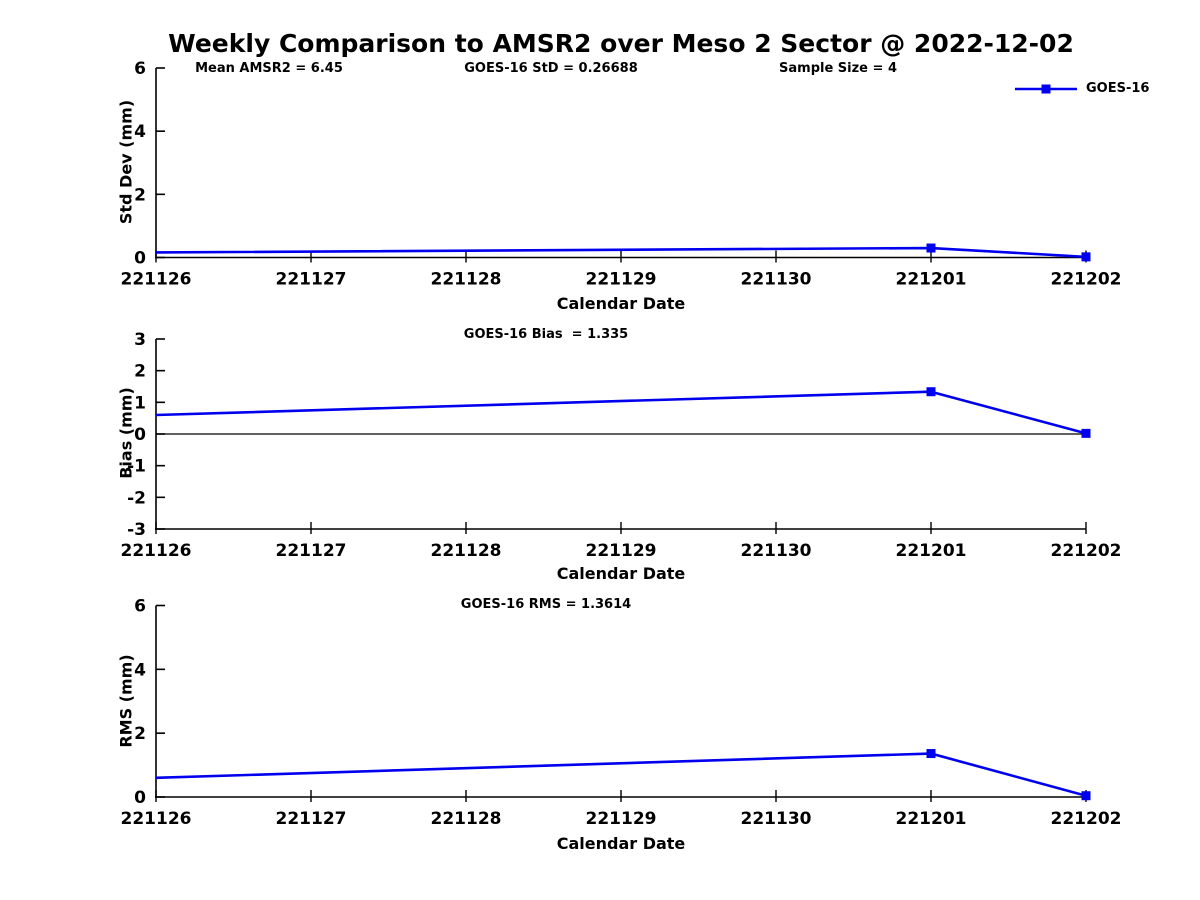 The width and height of the screenshot is (1200, 900). What do you see at coordinates (838, 68) in the screenshot?
I see `stat-sample-size: Sample Size = 4` at bounding box center [838, 68].